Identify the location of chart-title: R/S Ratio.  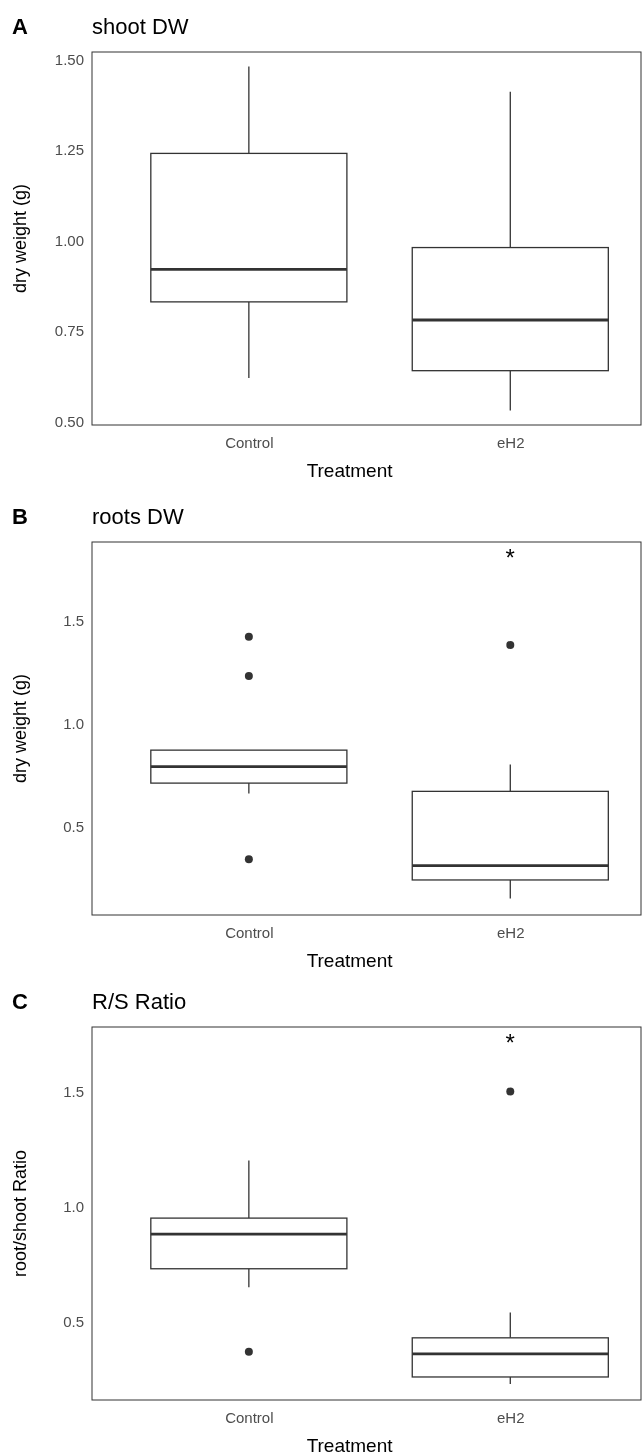
(139, 1001).